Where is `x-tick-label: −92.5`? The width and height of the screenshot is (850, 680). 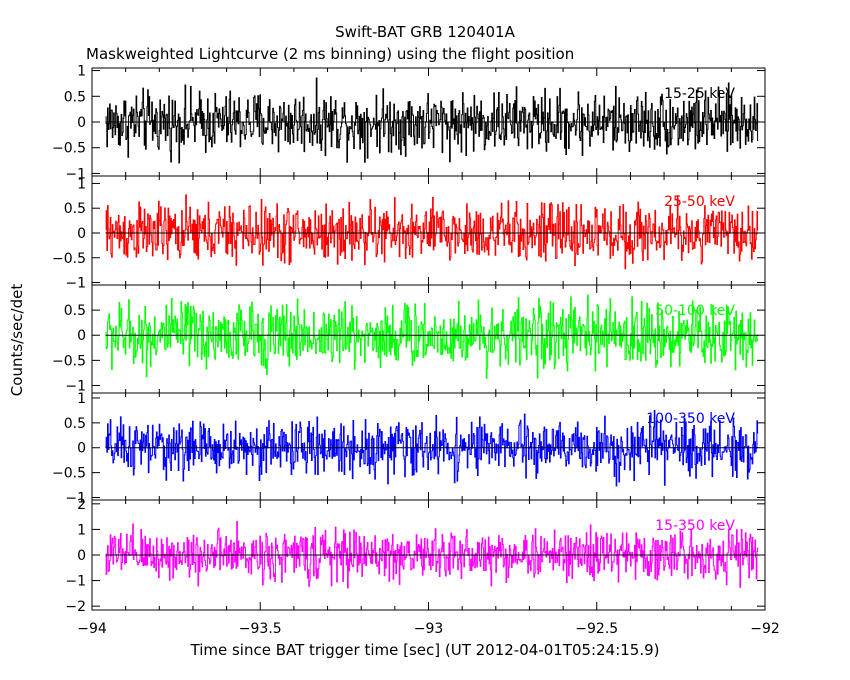
x-tick-label: −92.5 is located at coordinates (596, 629).